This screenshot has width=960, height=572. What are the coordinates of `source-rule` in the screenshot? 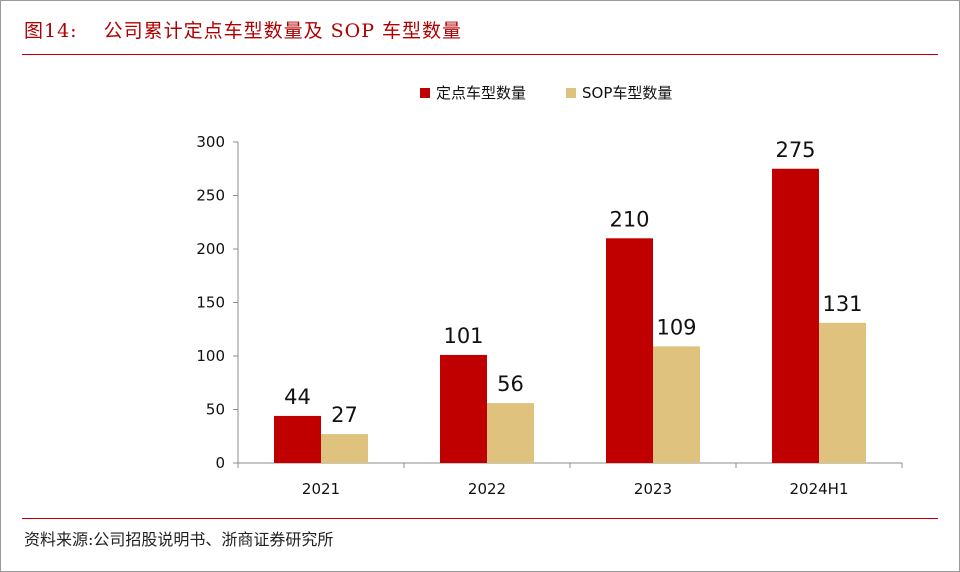 It's located at (480, 518).